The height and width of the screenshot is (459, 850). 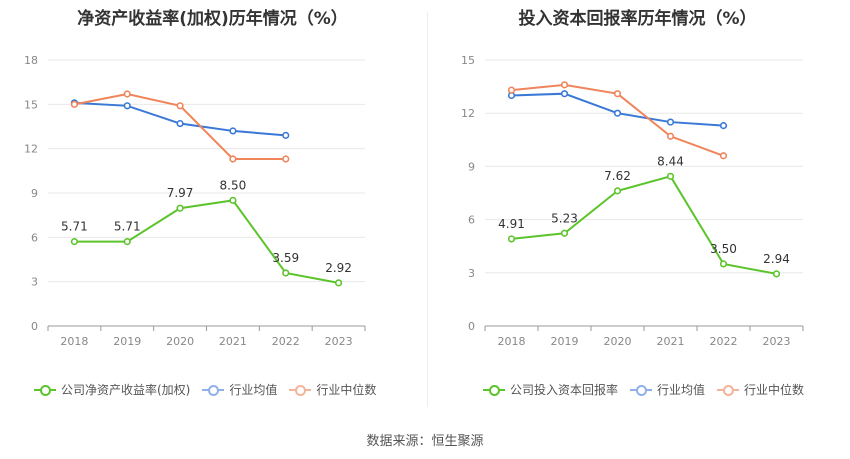 What do you see at coordinates (723, 249) in the screenshot?
I see `data-label: 3.50` at bounding box center [723, 249].